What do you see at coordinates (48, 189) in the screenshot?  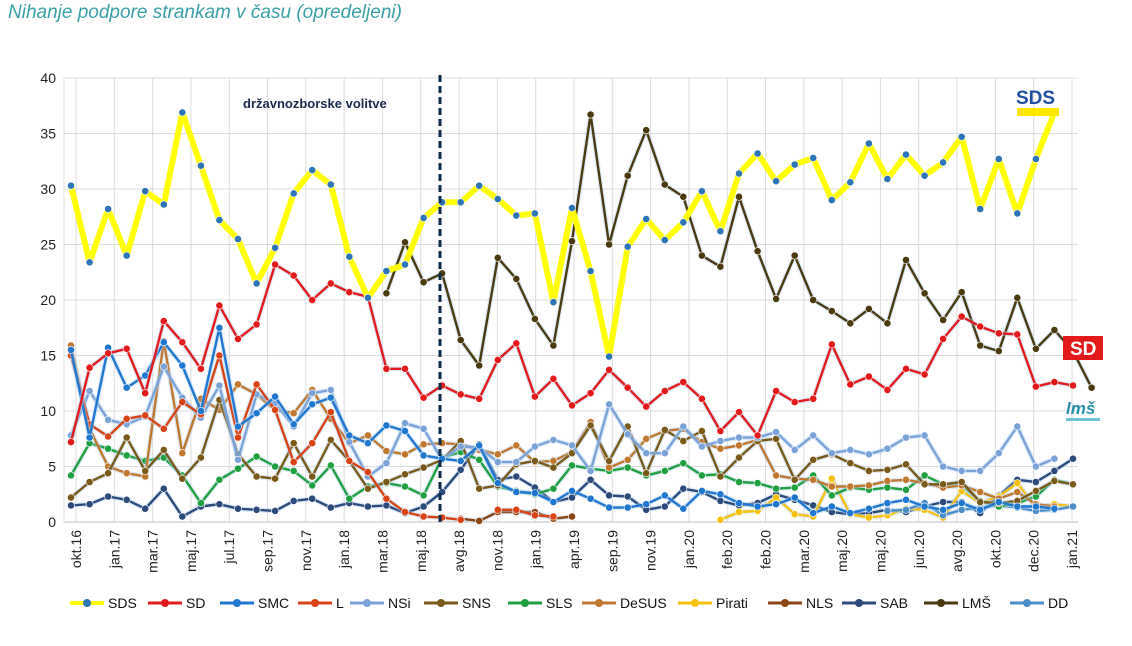 I see `y-tick-label: 30` at bounding box center [48, 189].